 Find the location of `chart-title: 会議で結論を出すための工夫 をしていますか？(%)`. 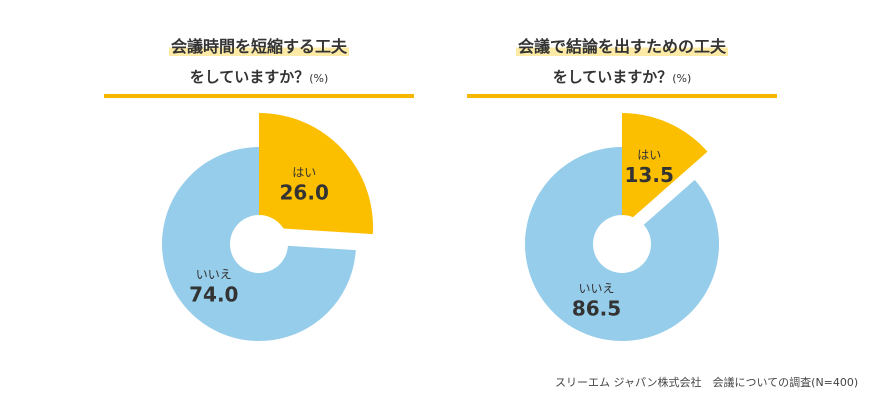

chart-title: 会議で結論を出すための工夫 をしていますか？(%) is located at coordinates (622, 63).